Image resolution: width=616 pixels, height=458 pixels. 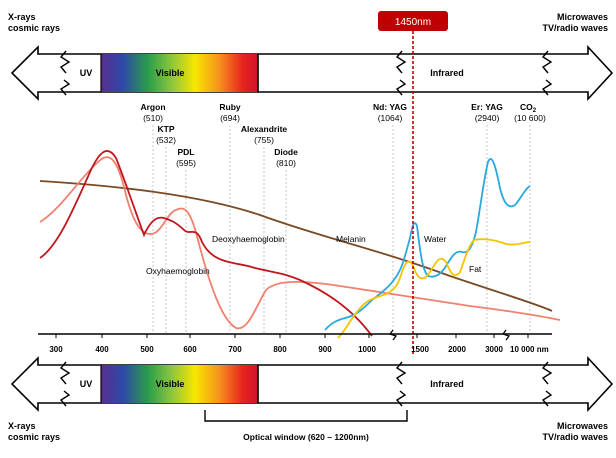 I want to click on tick-10000nm: 10 000 nm, so click(x=529, y=349).